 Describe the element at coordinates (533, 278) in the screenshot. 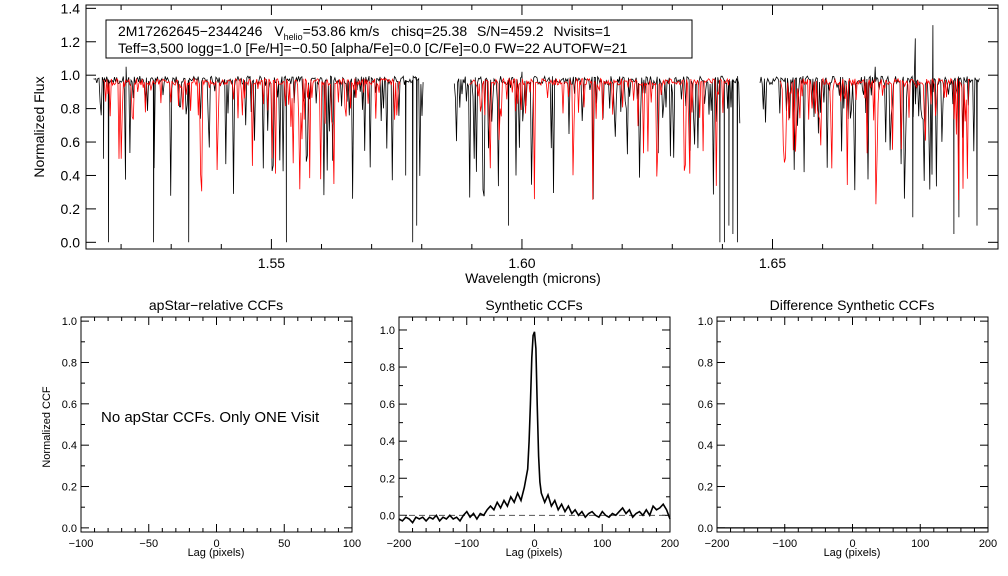

I see `spectrum-xlabel: Wavelength (microns)` at that location.